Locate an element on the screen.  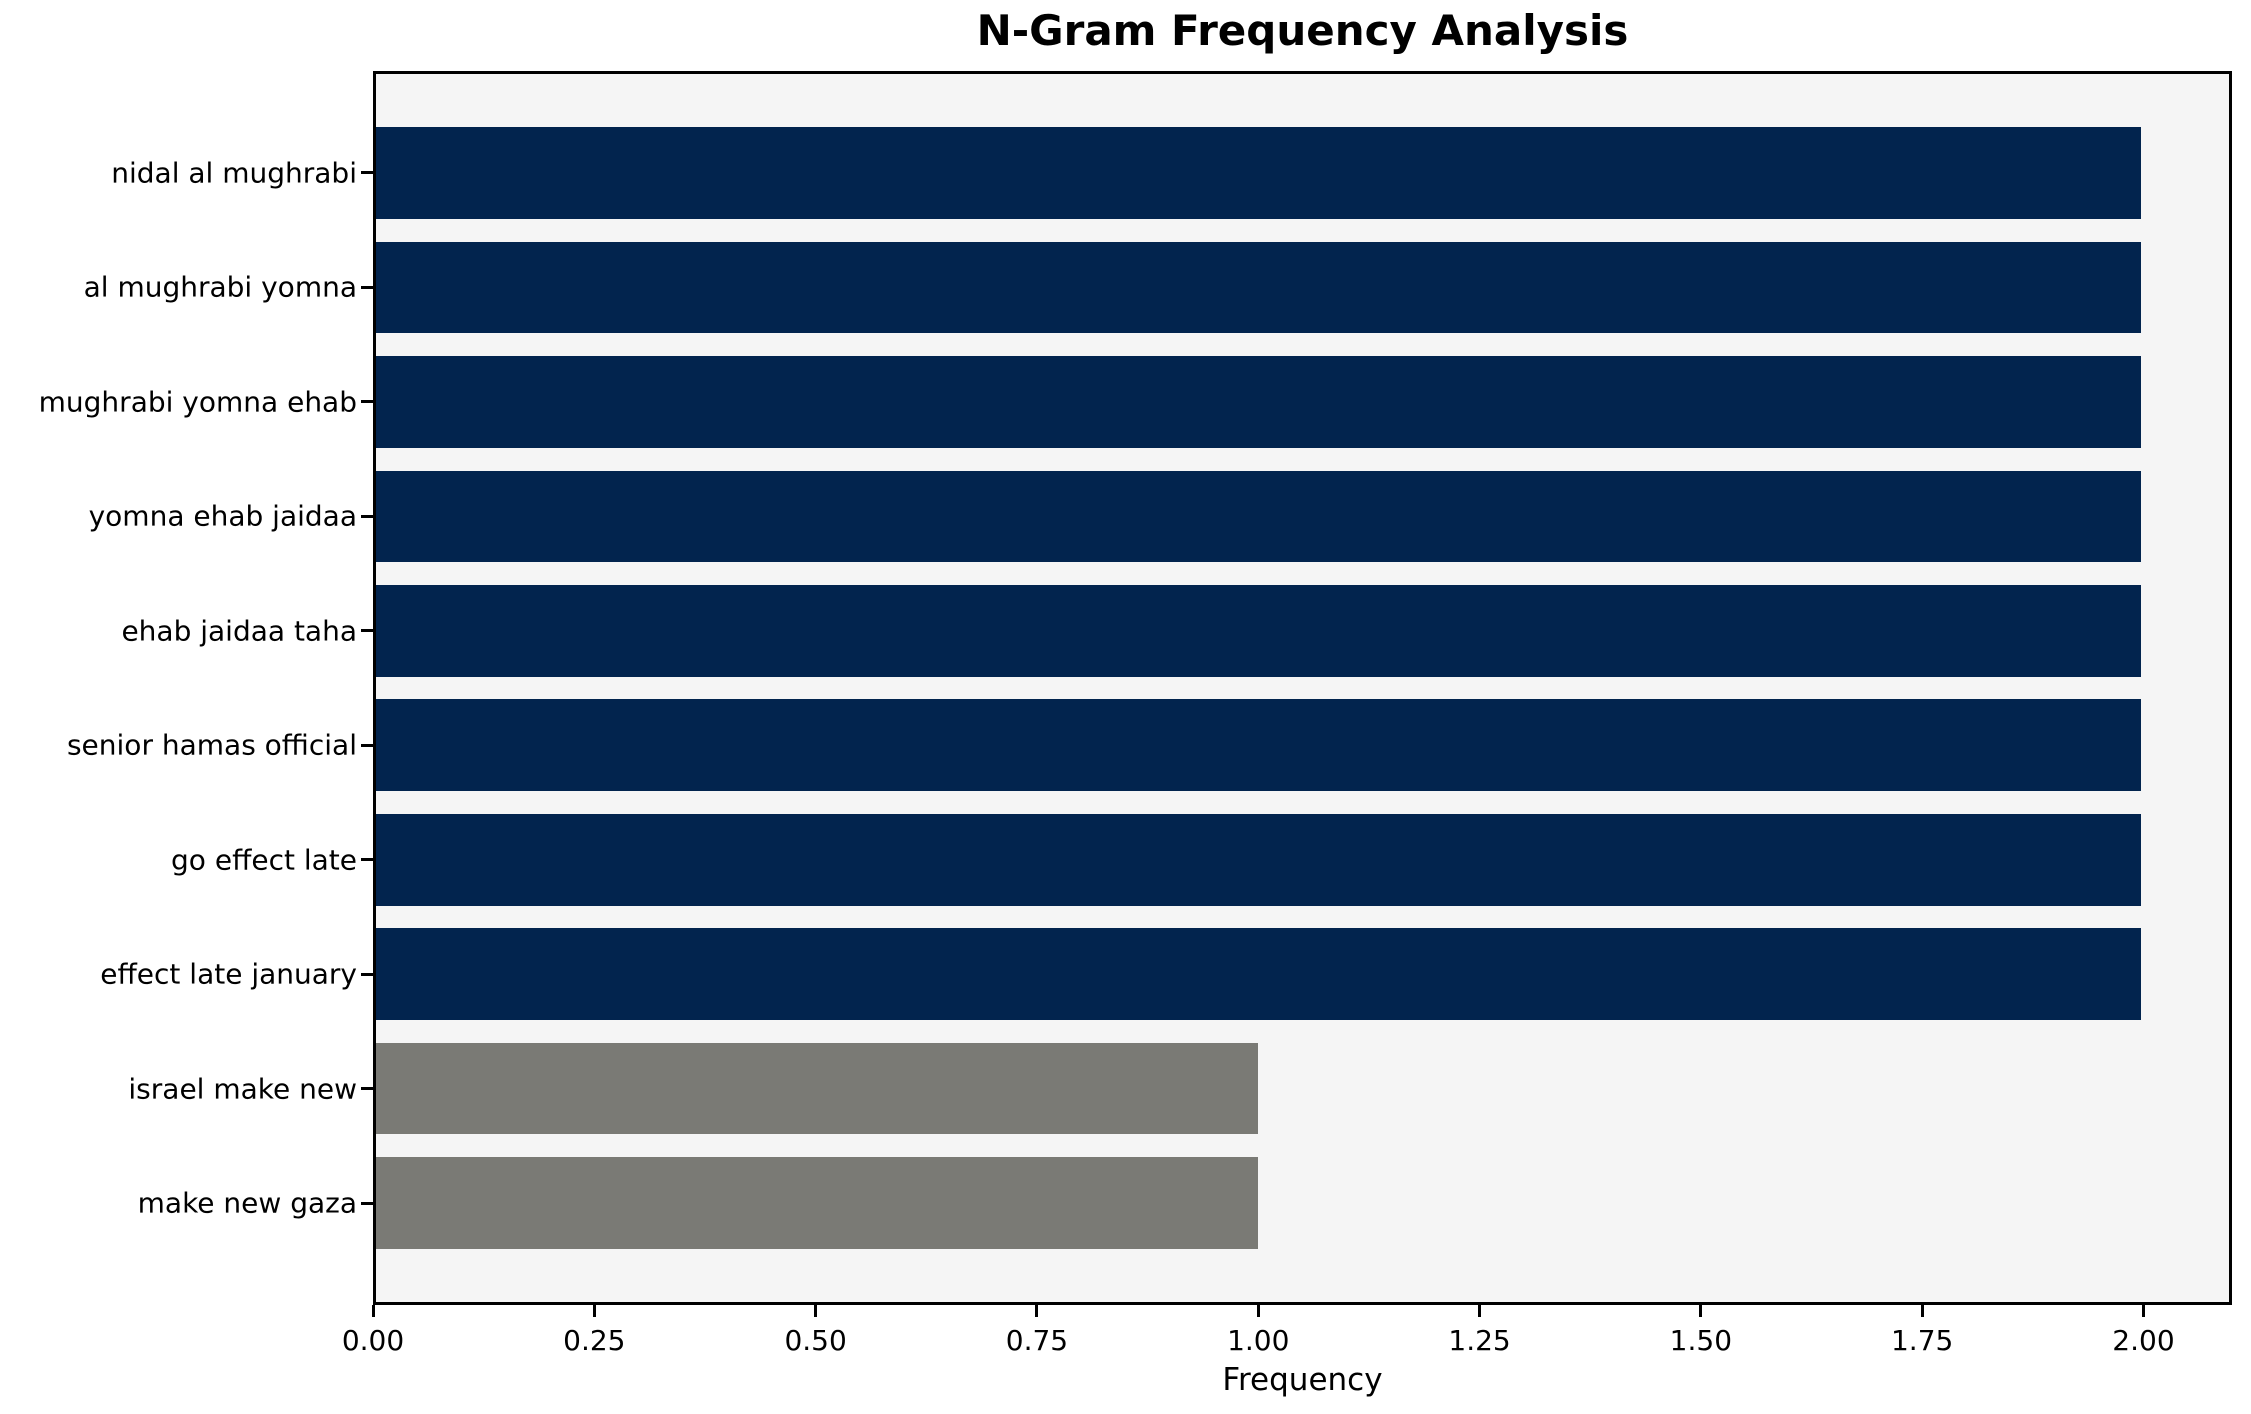
y-tick-label: mughrabi yomna ehab is located at coordinates (197, 402).